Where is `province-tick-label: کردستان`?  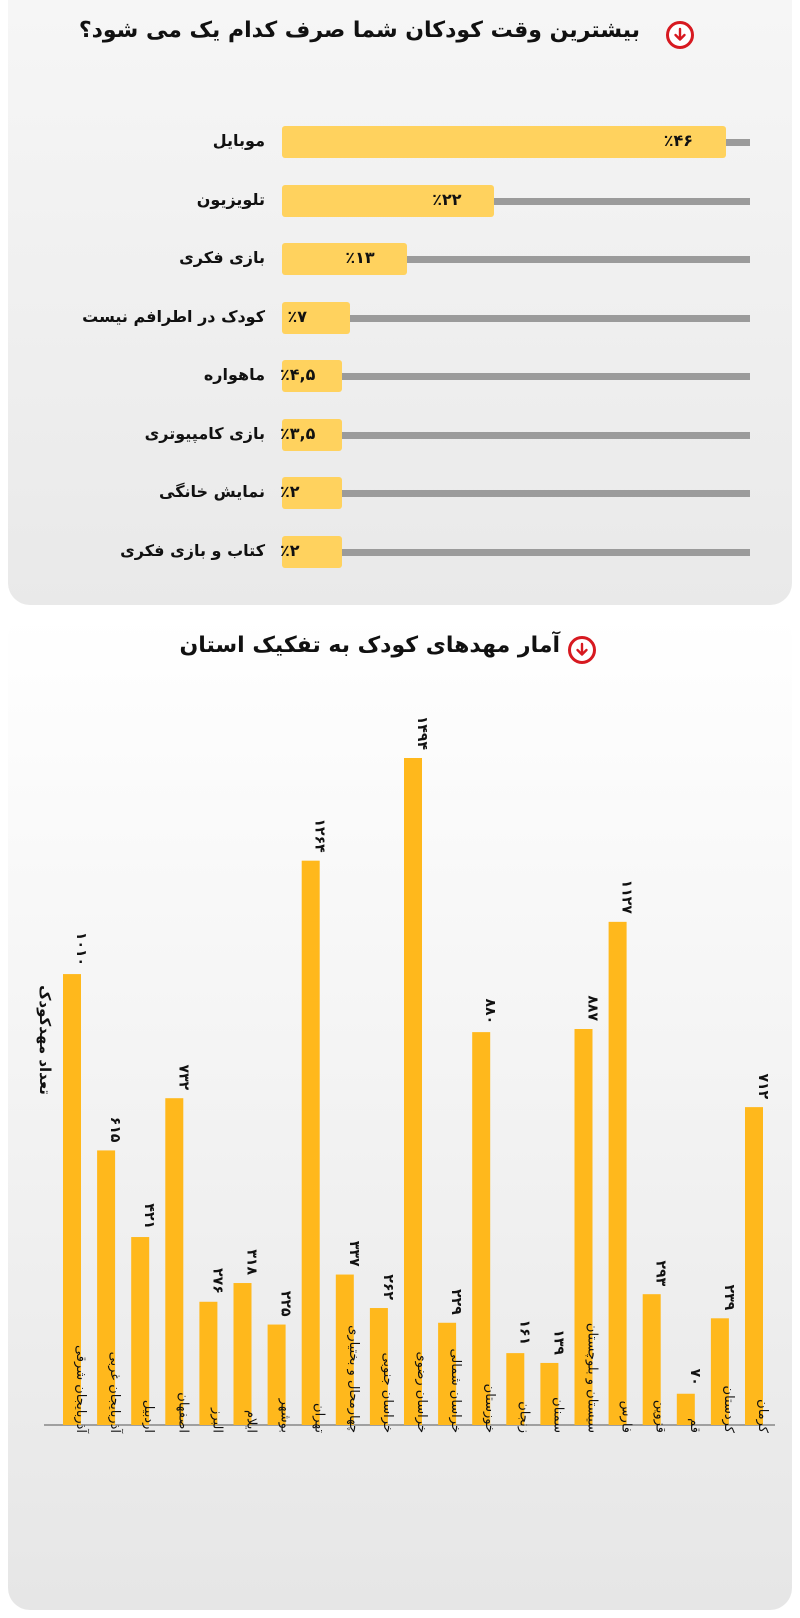 province-tick-label: کردستان is located at coordinates (728, 1410).